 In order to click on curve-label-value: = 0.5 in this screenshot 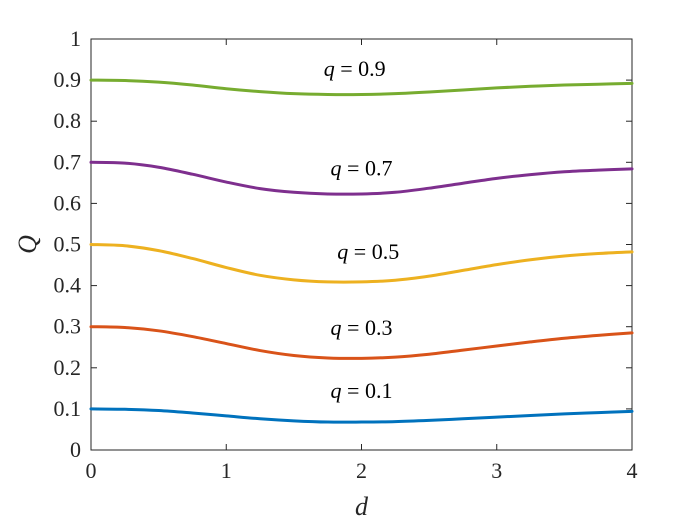, I will do `click(373, 251)`.